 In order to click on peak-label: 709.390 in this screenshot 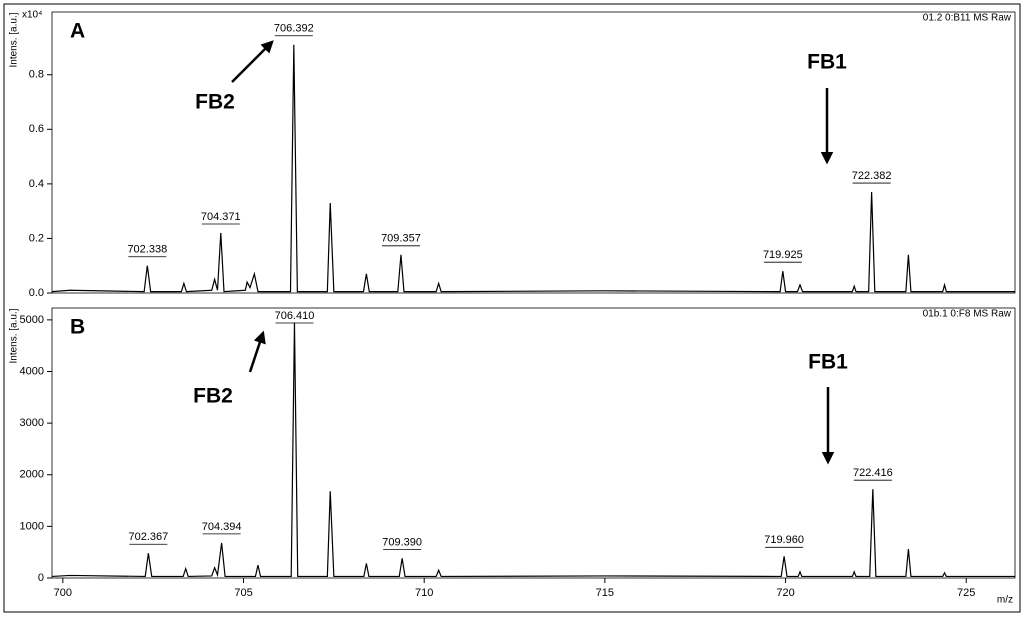, I will do `click(402, 542)`.